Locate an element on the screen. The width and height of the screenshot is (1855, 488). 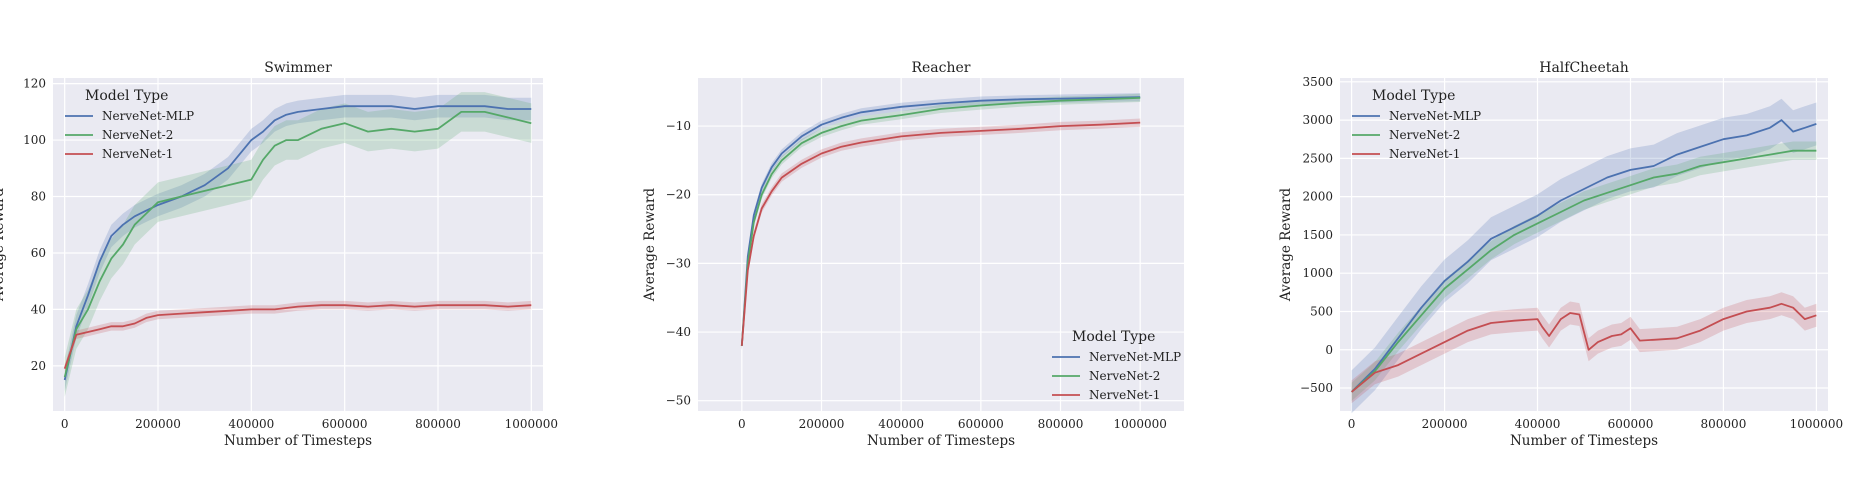
y-tick-label: 2500 is located at coordinates (1317, 158).